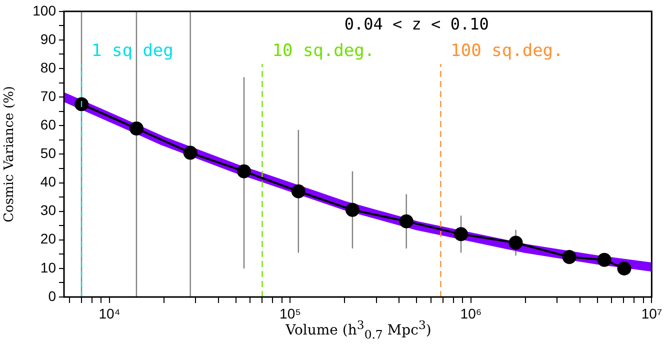 The width and height of the screenshot is (665, 347). Describe the element at coordinates (48, 153) in the screenshot. I see `y-tick-label: 50` at that location.